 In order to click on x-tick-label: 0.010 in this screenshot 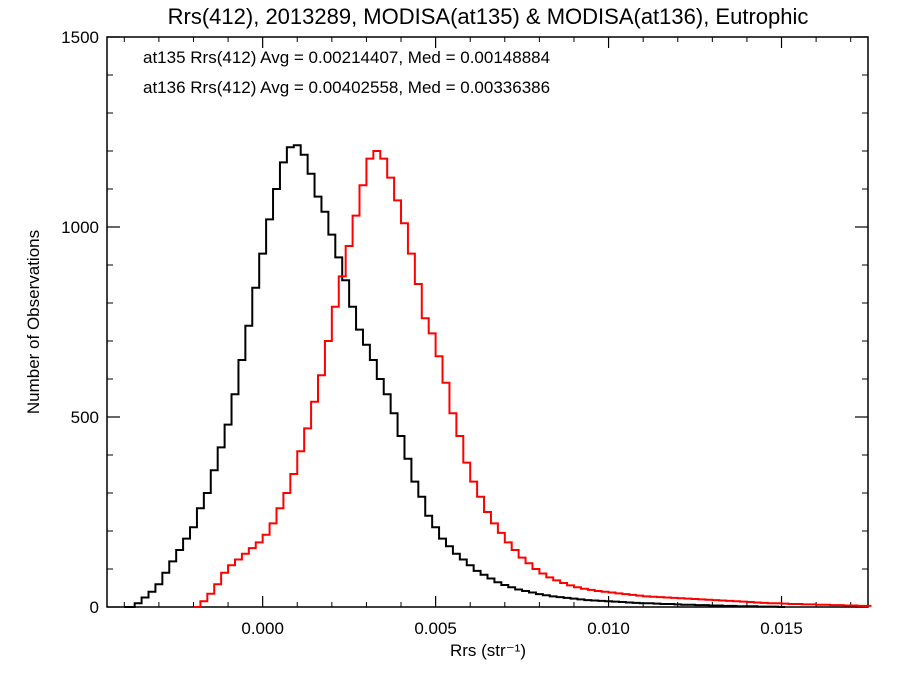, I will do `click(608, 628)`.